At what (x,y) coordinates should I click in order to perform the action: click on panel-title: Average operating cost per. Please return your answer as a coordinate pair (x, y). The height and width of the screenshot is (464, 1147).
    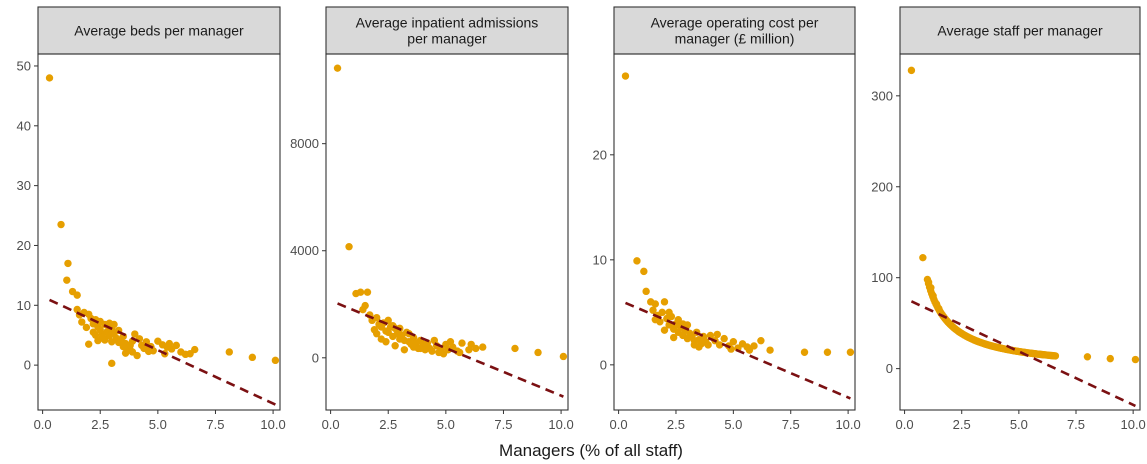
    Looking at the image, I should click on (735, 23).